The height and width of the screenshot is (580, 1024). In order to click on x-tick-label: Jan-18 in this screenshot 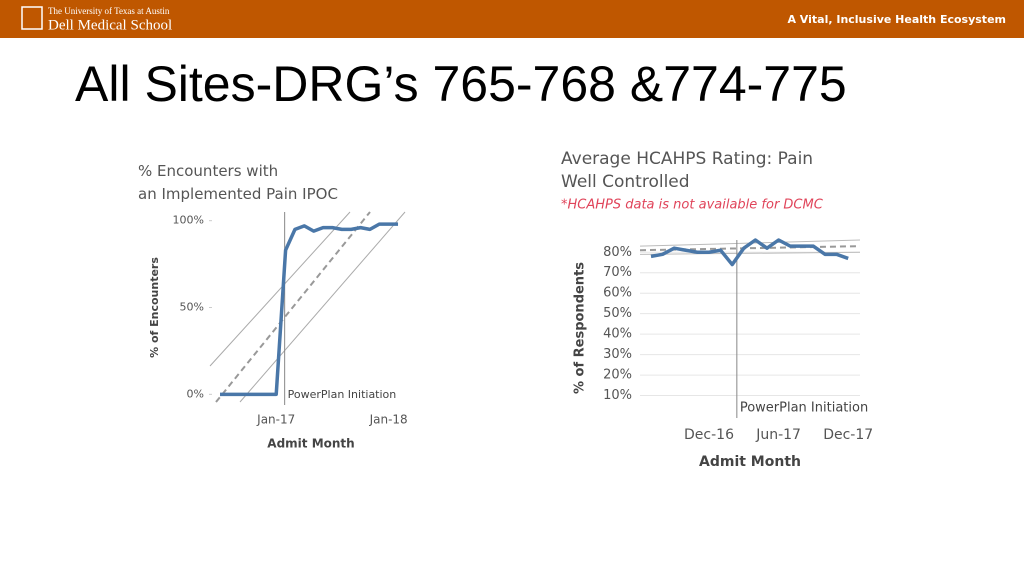, I will do `click(388, 420)`.